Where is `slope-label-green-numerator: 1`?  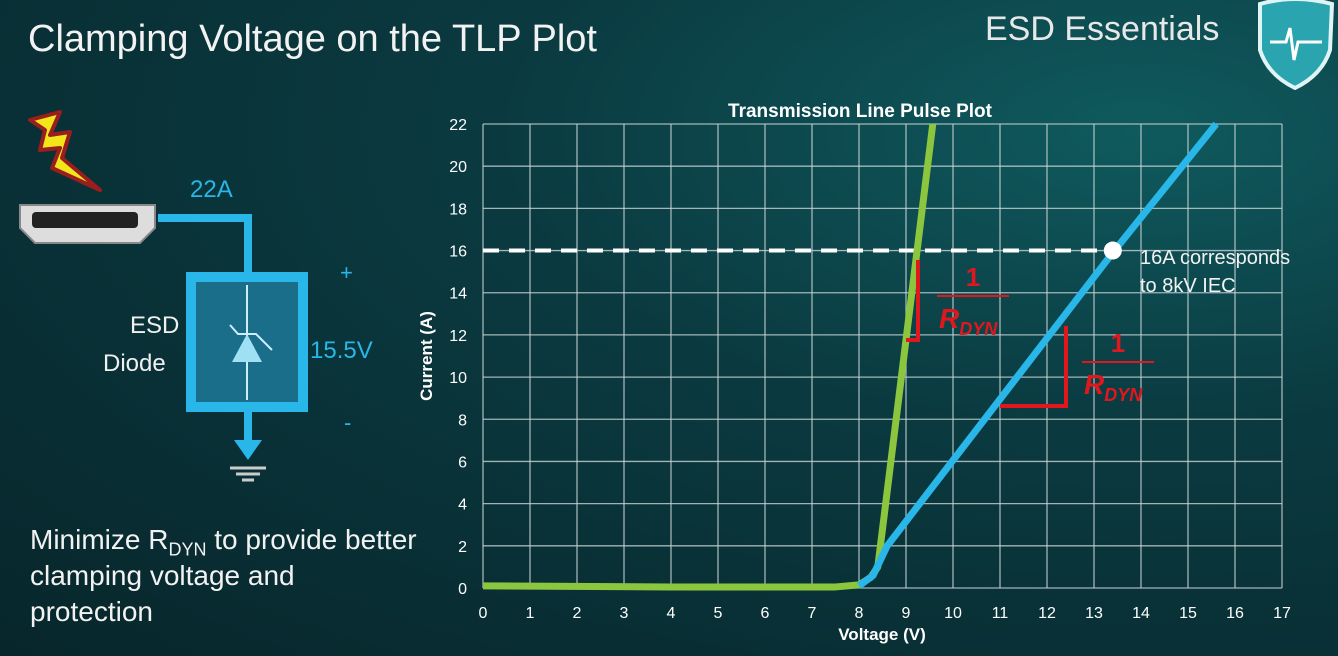
slope-label-green-numerator: 1 is located at coordinates (973, 277).